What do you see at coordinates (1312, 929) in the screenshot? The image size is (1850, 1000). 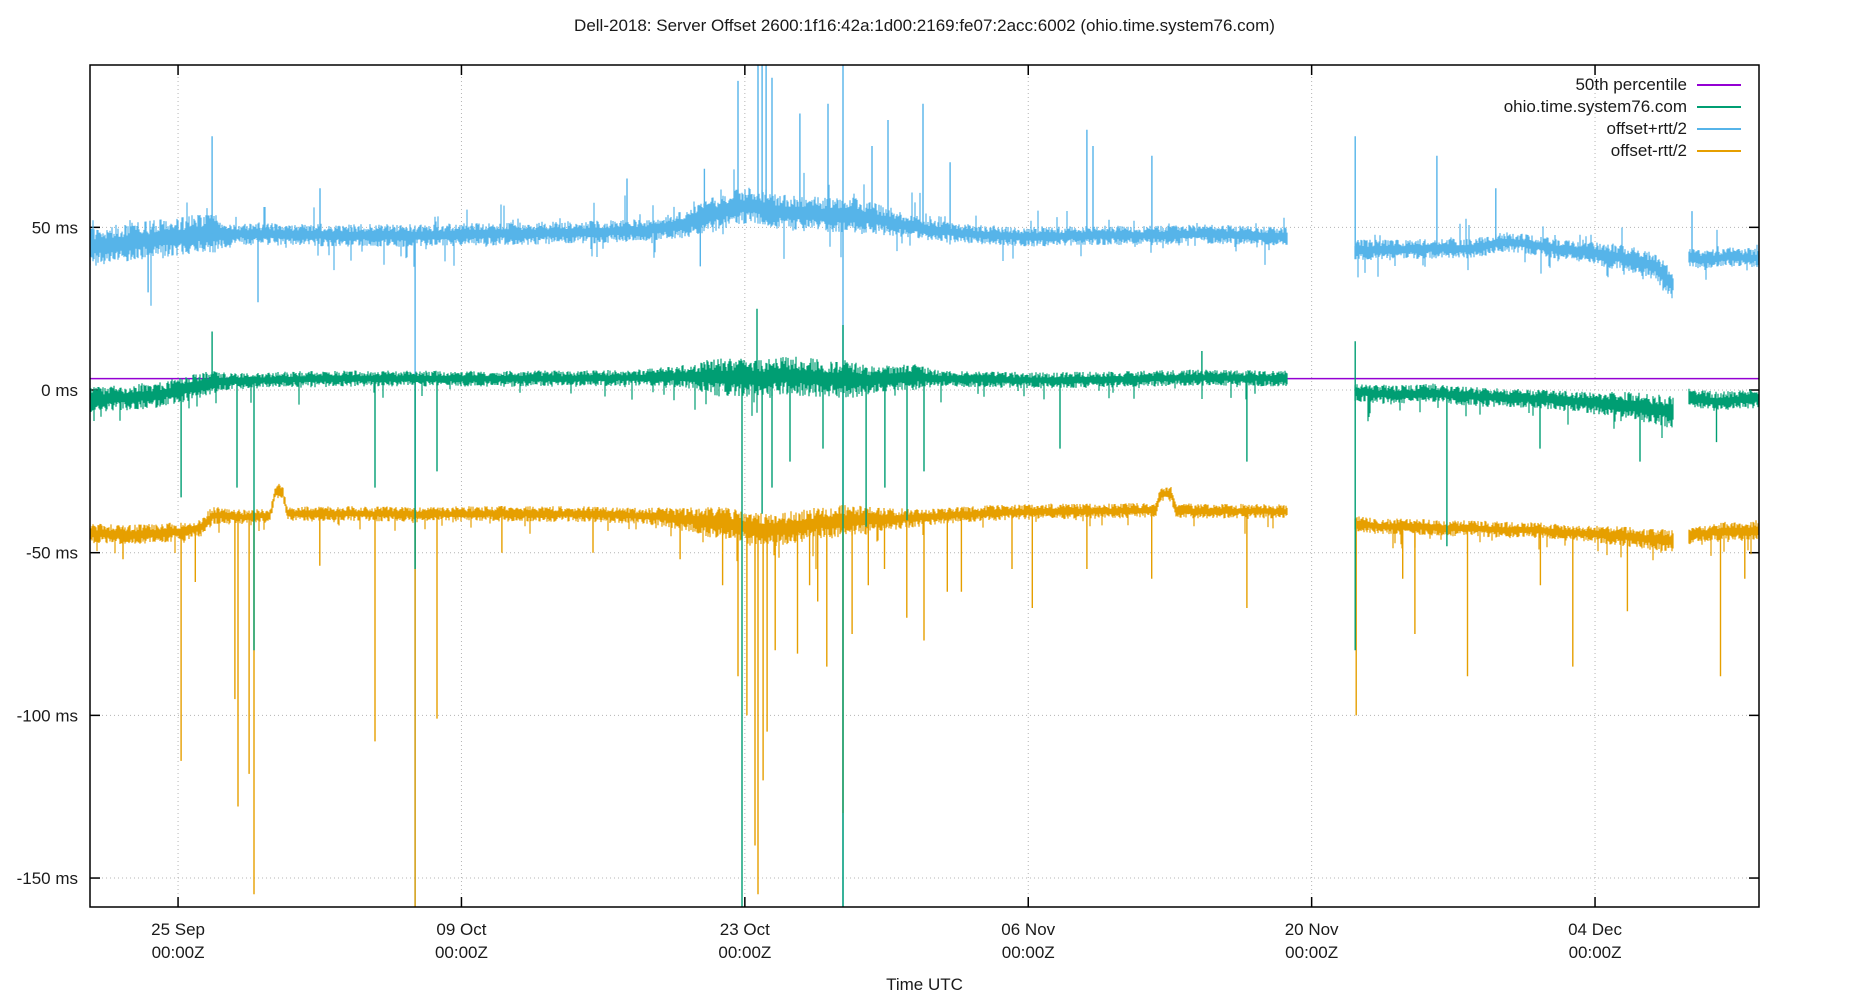 I see `x-tick-label-4: 20 Nov` at bounding box center [1312, 929].